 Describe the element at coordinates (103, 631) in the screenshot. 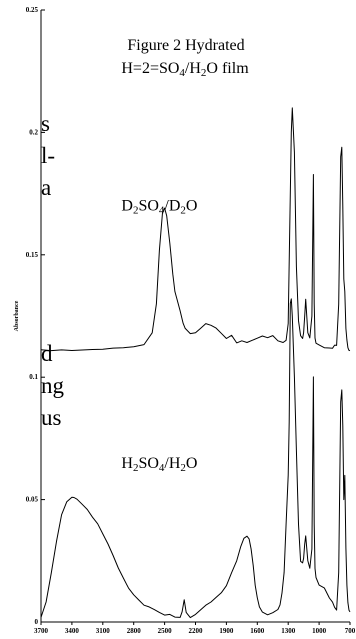

I see `x-tick-label: 3100` at that location.